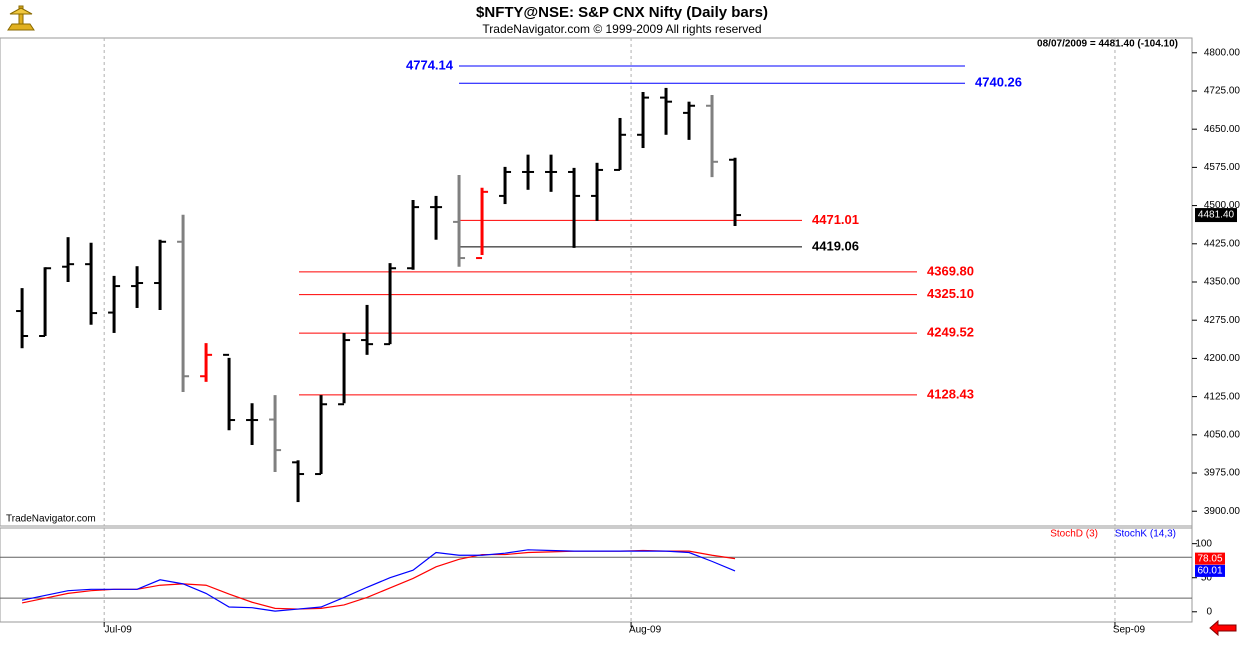 The width and height of the screenshot is (1245, 645). What do you see at coordinates (119, 630) in the screenshot?
I see `x-tick-label: Jul-09` at bounding box center [119, 630].